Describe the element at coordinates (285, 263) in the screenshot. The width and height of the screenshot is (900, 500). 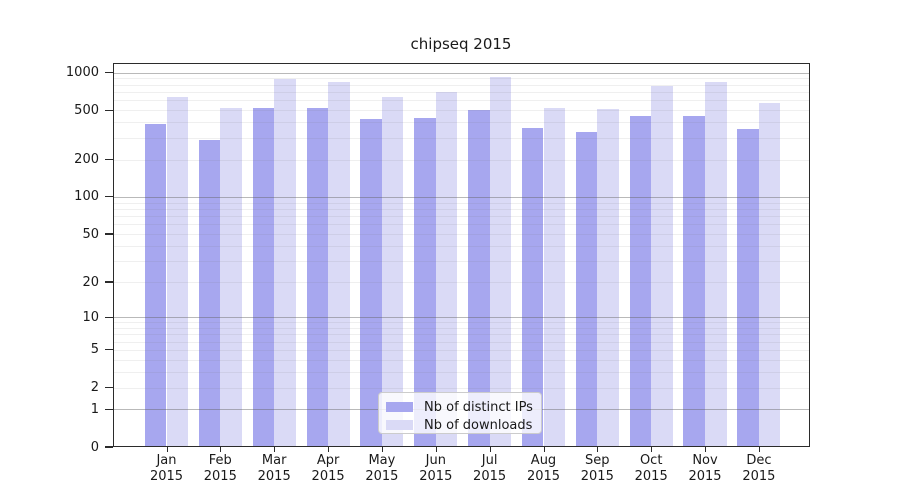
I see `bar-downloads-mar` at that location.